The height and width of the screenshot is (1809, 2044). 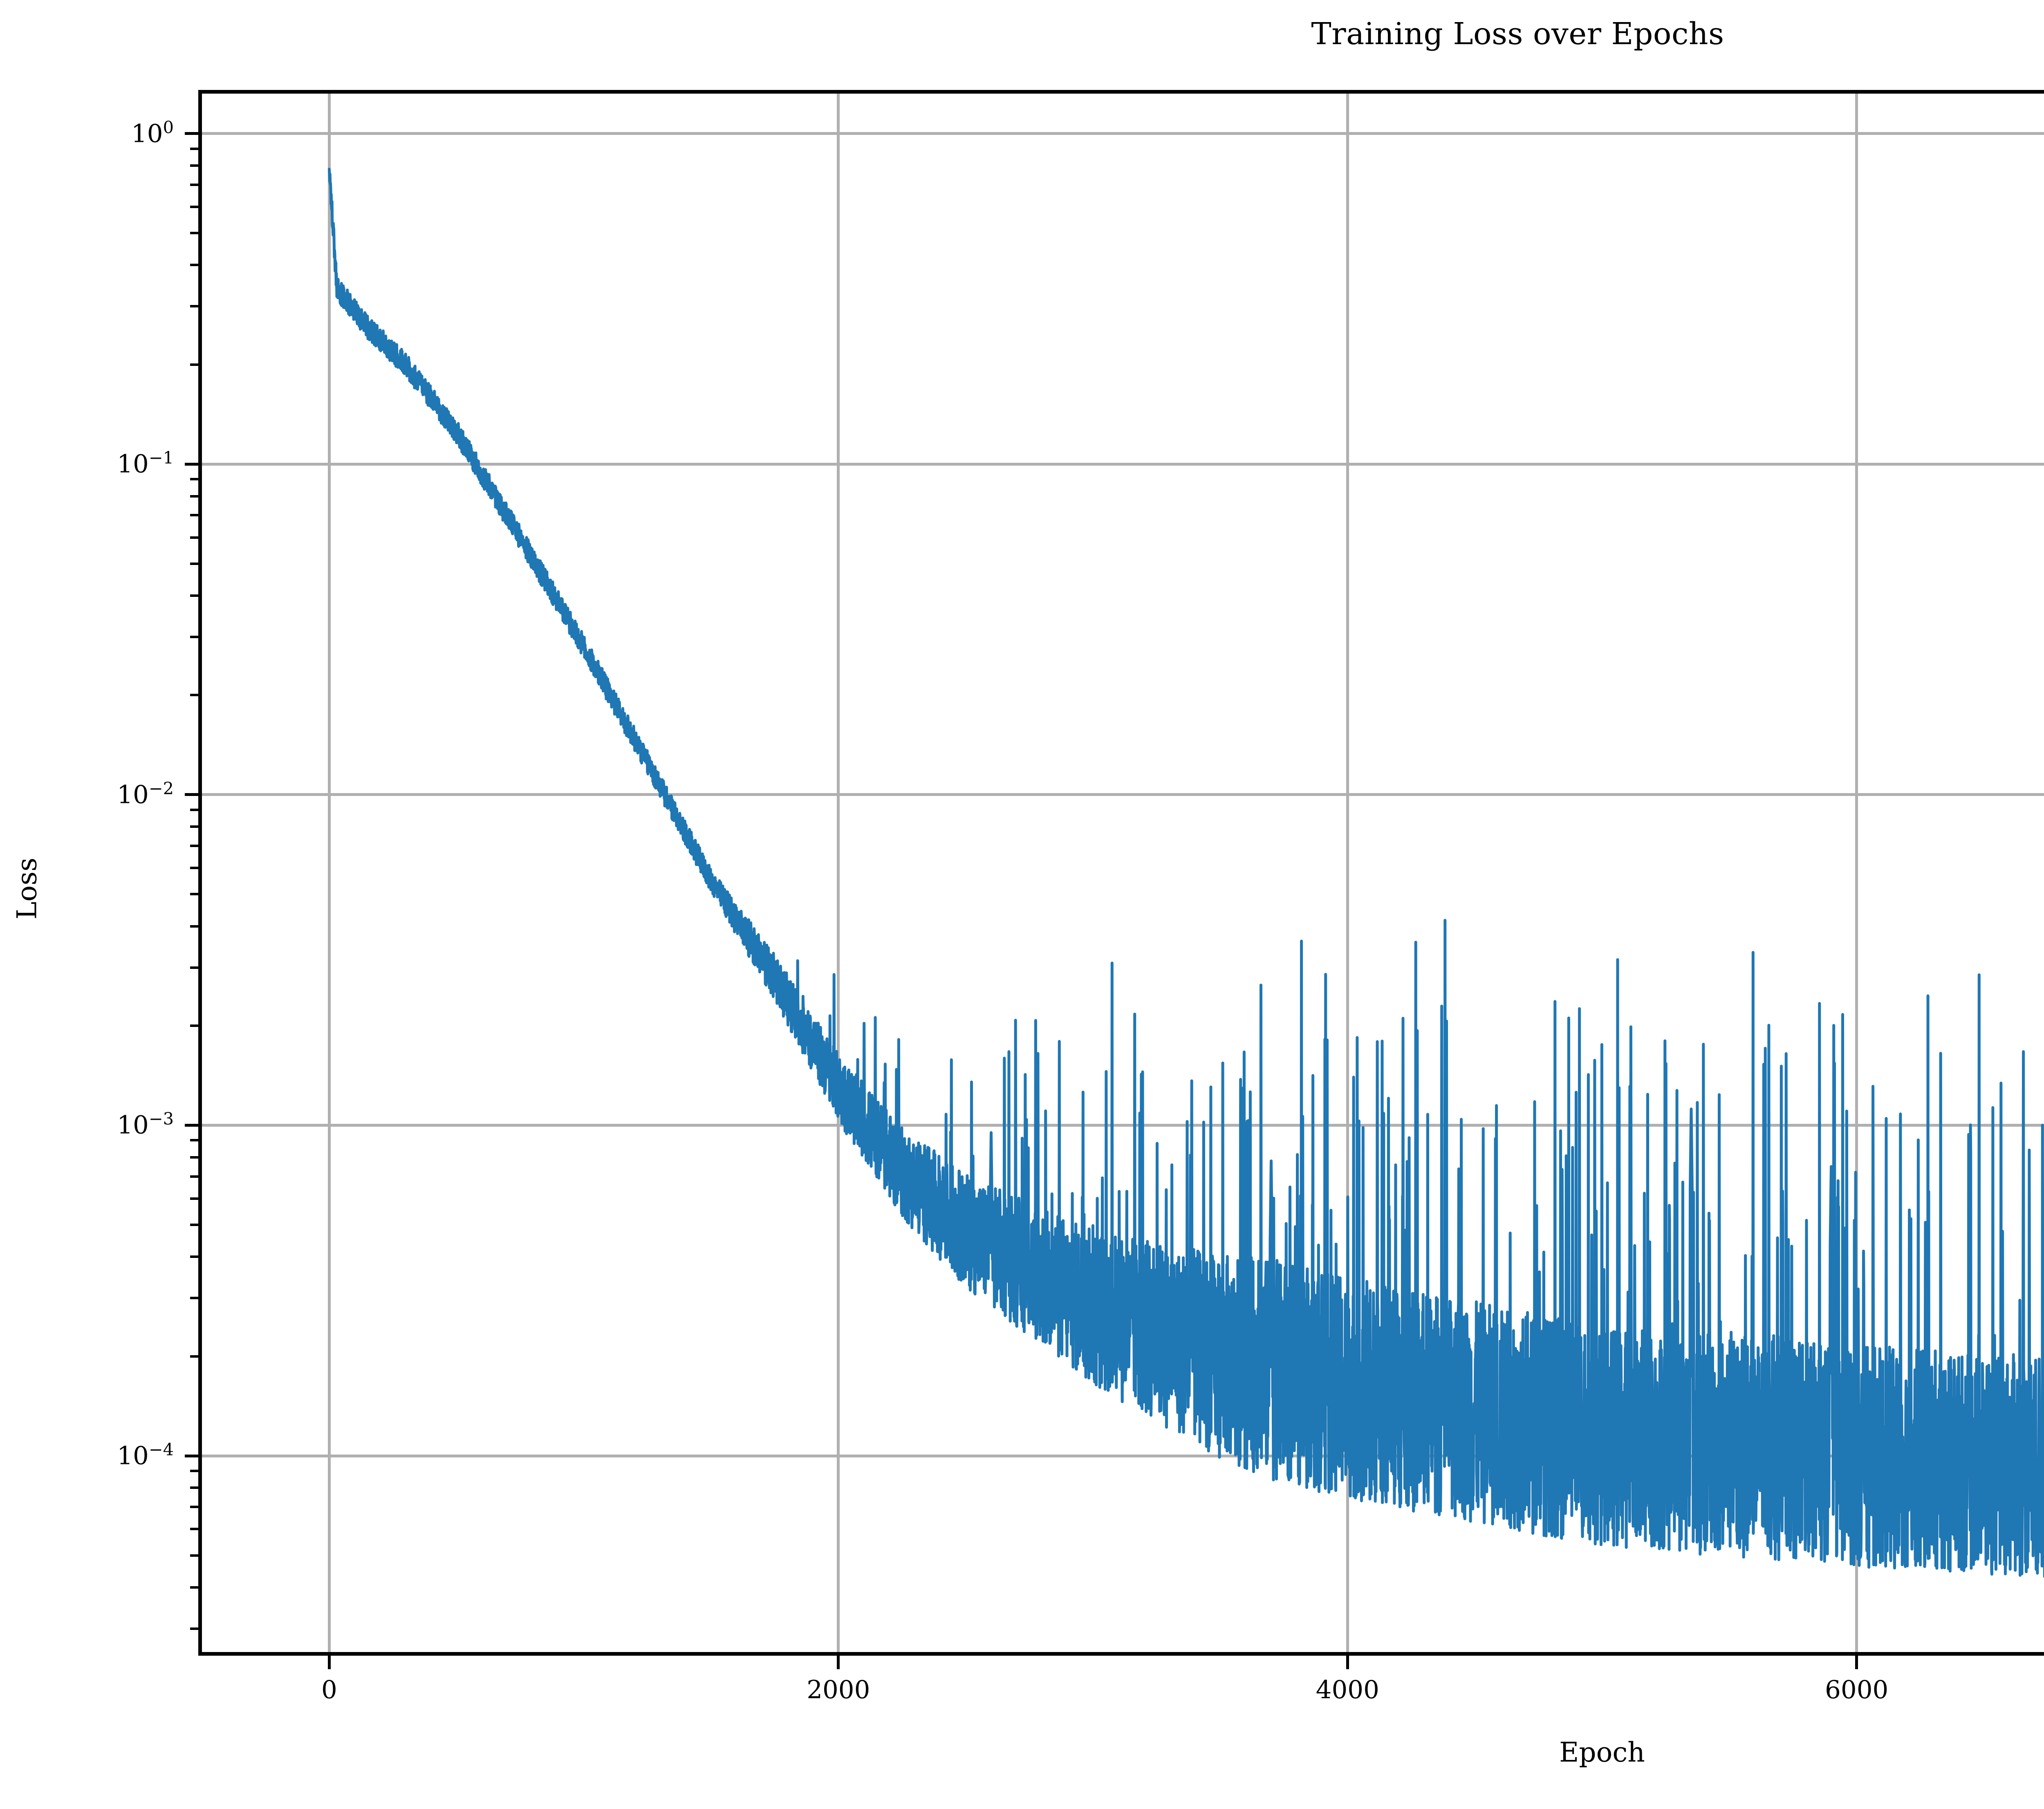 I want to click on x-tick-label: 2000, so click(x=838, y=1690).